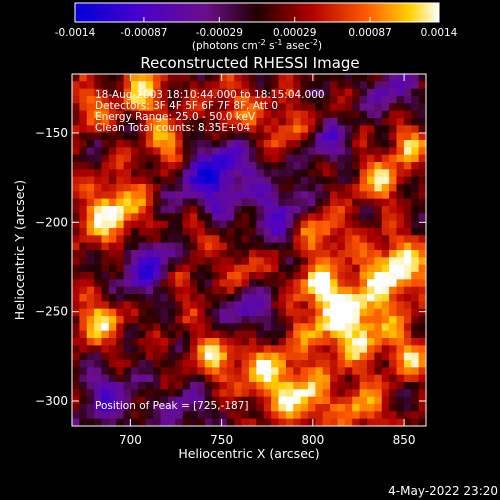 This screenshot has height=500, width=500. Describe the element at coordinates (249, 63) in the screenshot. I see `chart-title: Reconstructed RHESSI Image` at that location.